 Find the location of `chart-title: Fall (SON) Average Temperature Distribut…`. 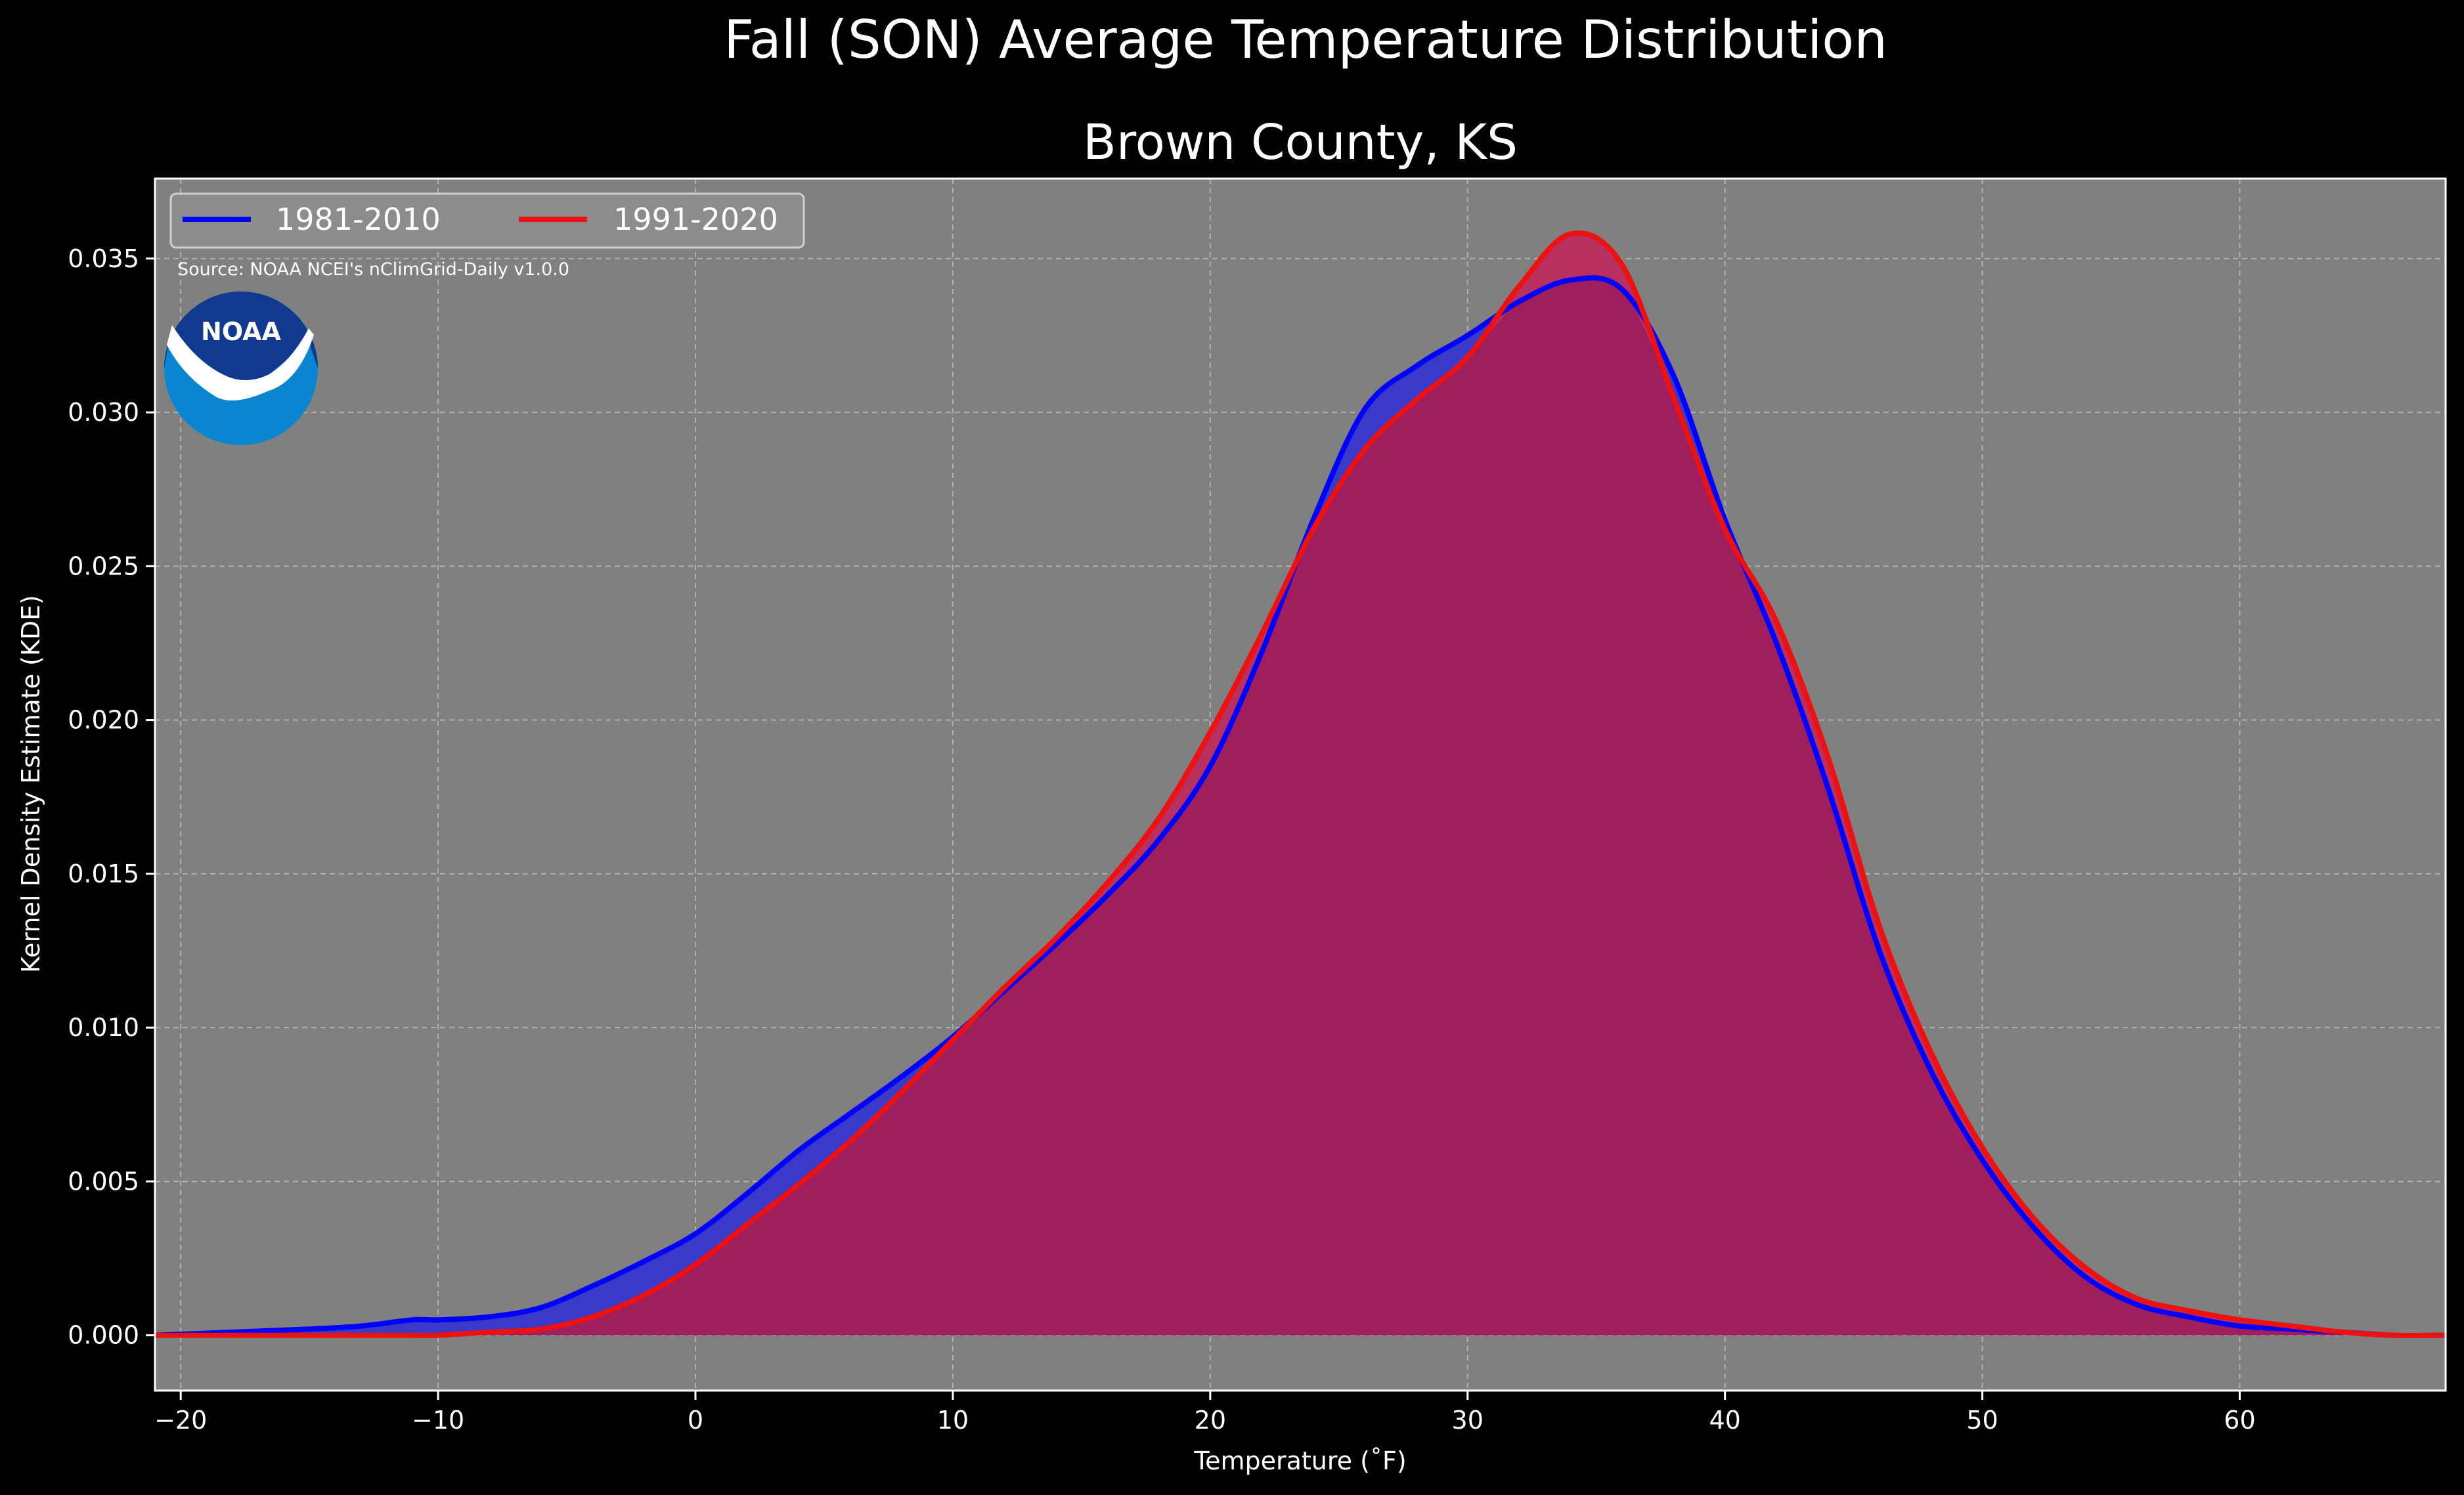

chart-title: Fall (SON) Average Temperature Distribut… is located at coordinates (1305, 39).